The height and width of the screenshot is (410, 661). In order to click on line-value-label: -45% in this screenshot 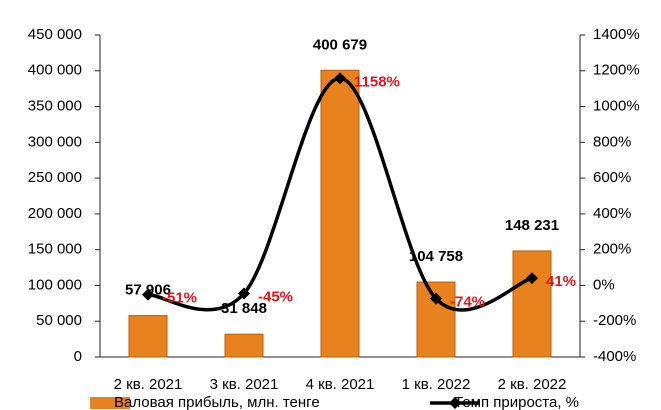, I will do `click(275, 296)`.